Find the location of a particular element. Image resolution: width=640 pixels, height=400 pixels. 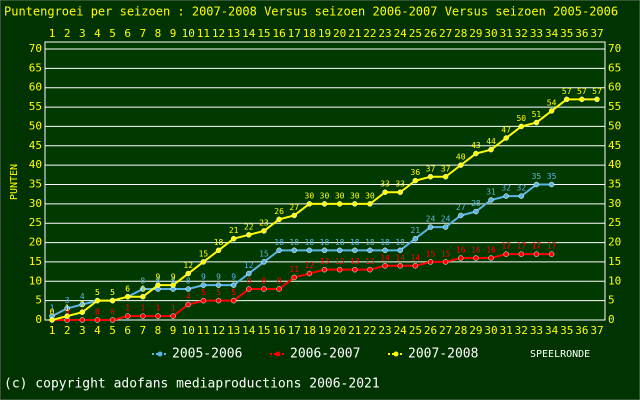

y-tick-label: 65 is located at coordinates (35, 67).